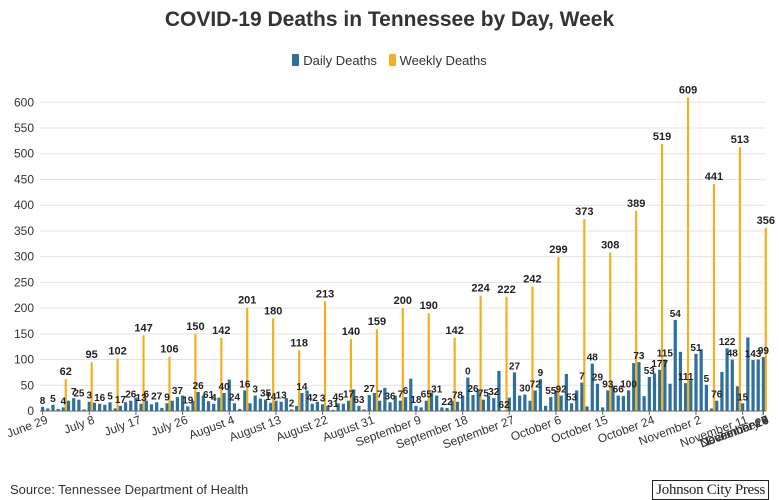 This screenshot has width=779, height=500. What do you see at coordinates (437, 60) in the screenshot?
I see `legend-item-weekly: Weekly Deaths` at bounding box center [437, 60].